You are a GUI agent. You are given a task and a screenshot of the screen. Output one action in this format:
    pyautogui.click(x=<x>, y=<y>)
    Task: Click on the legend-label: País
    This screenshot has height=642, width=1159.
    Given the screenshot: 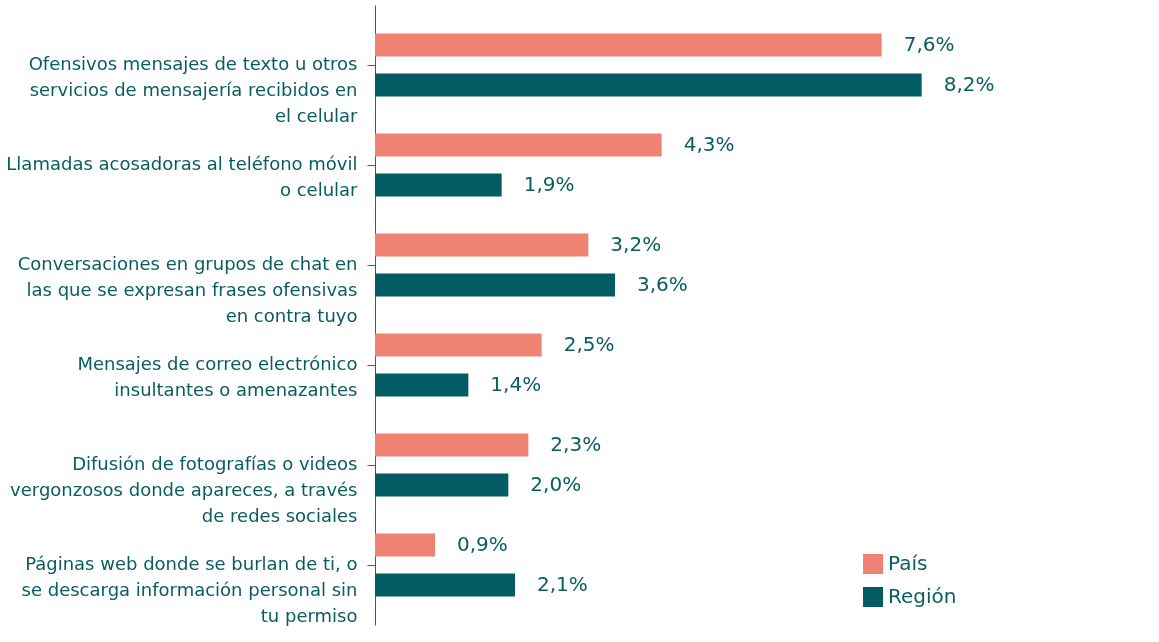 What is the action you would take?
    pyautogui.click(x=908, y=563)
    